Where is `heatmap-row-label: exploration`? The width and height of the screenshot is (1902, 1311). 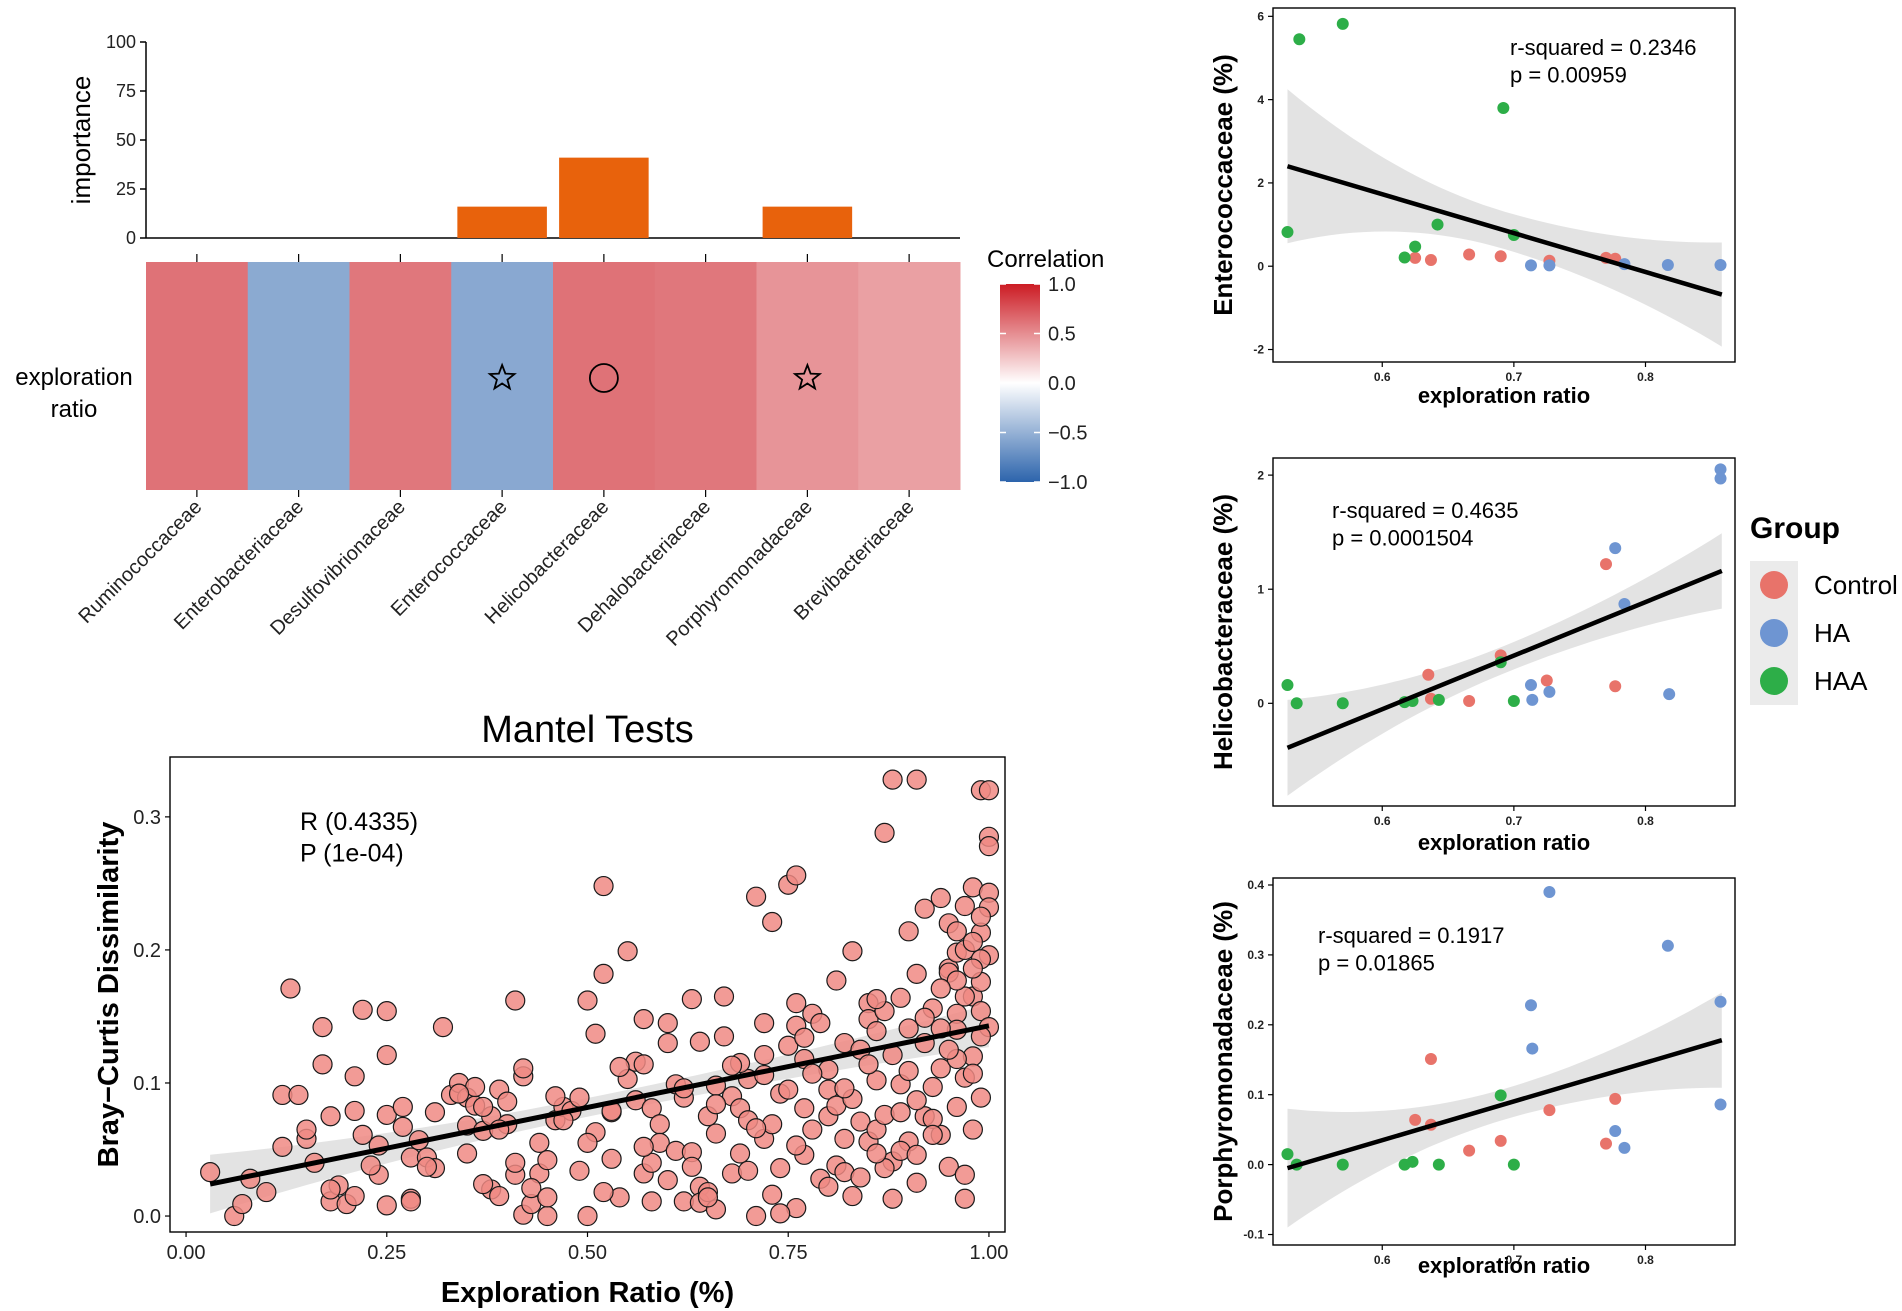 heatmap-row-label: exploration is located at coordinates (73, 377).